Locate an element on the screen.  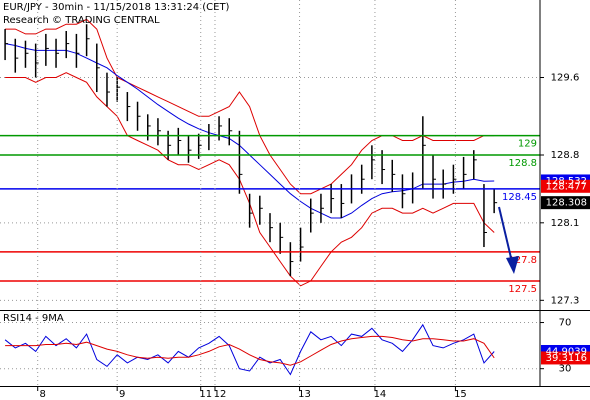
value-tag-label: 128.308 is located at coordinates (566, 203).